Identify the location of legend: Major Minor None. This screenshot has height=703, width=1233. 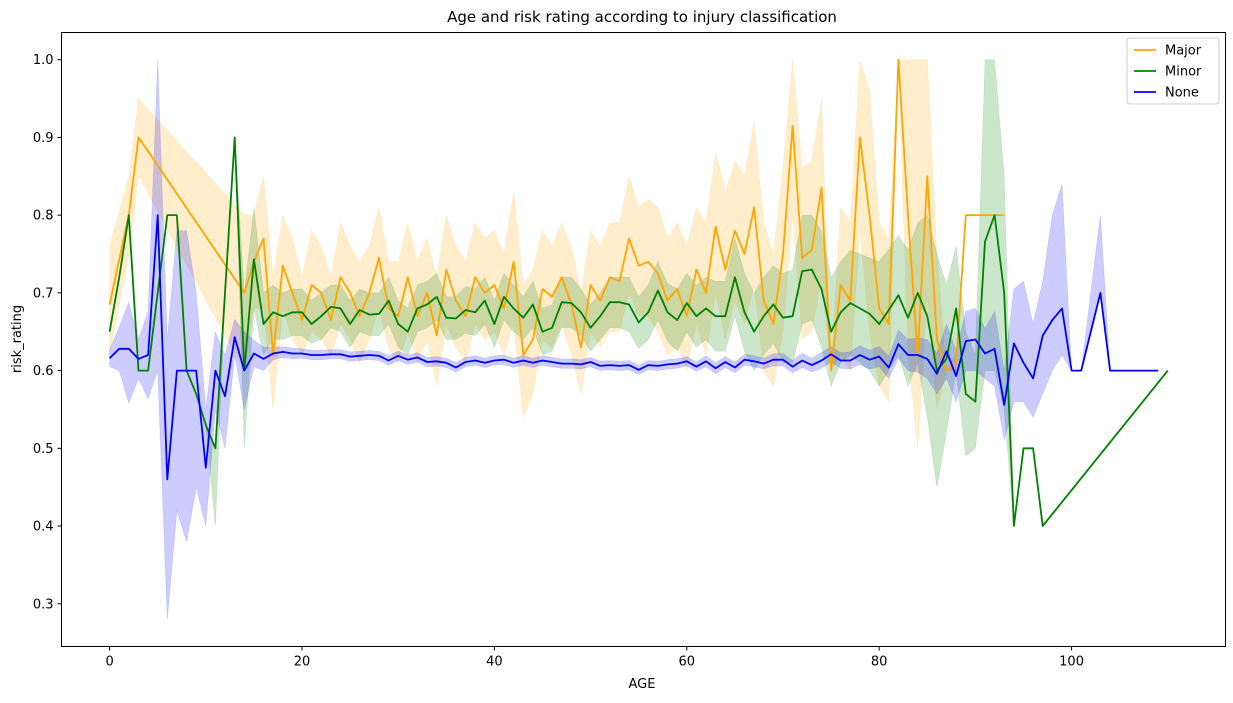
(1173, 71).